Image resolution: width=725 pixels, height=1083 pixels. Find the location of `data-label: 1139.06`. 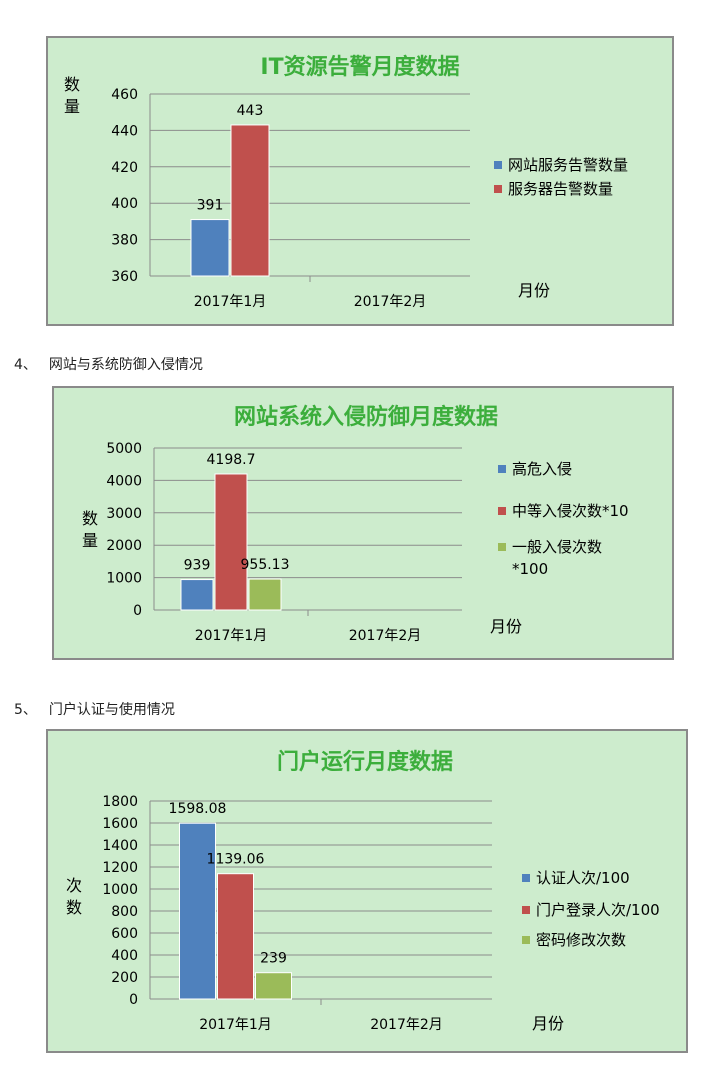

data-label: 1139.06 is located at coordinates (236, 860).